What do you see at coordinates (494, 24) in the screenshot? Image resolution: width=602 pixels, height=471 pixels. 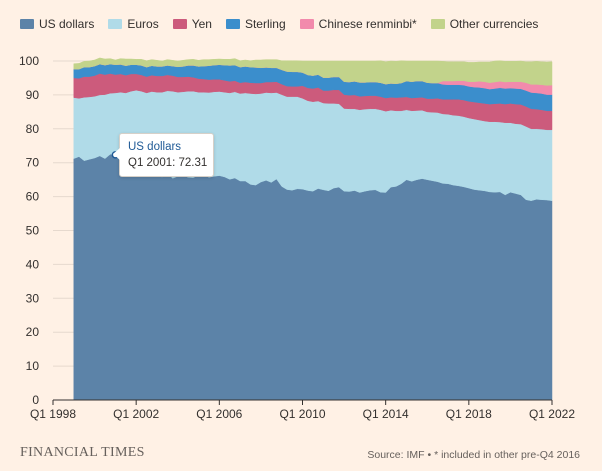 I see `legend-label: Other currencies` at bounding box center [494, 24].